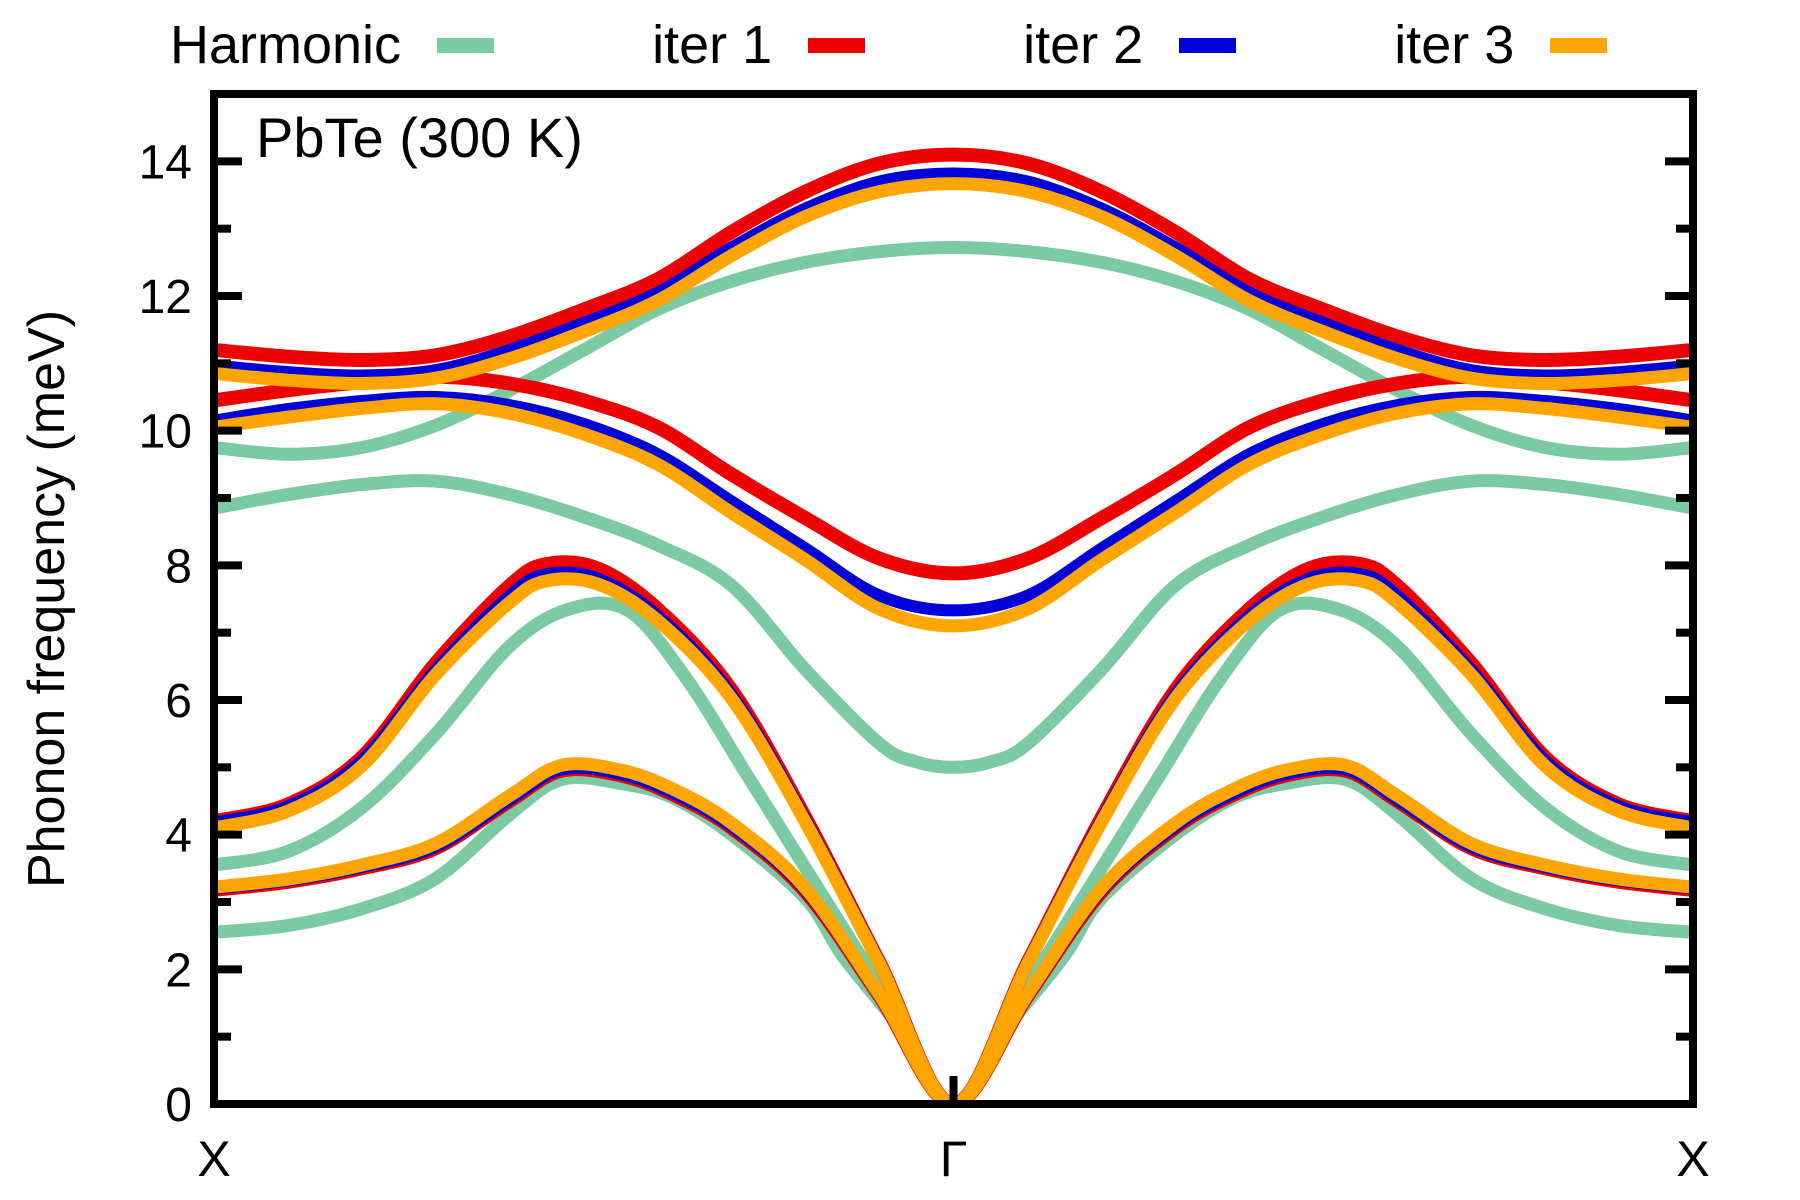 This screenshot has width=1800, height=1200. What do you see at coordinates (953, 284) in the screenshot?
I see `curve-iter3-LO` at bounding box center [953, 284].